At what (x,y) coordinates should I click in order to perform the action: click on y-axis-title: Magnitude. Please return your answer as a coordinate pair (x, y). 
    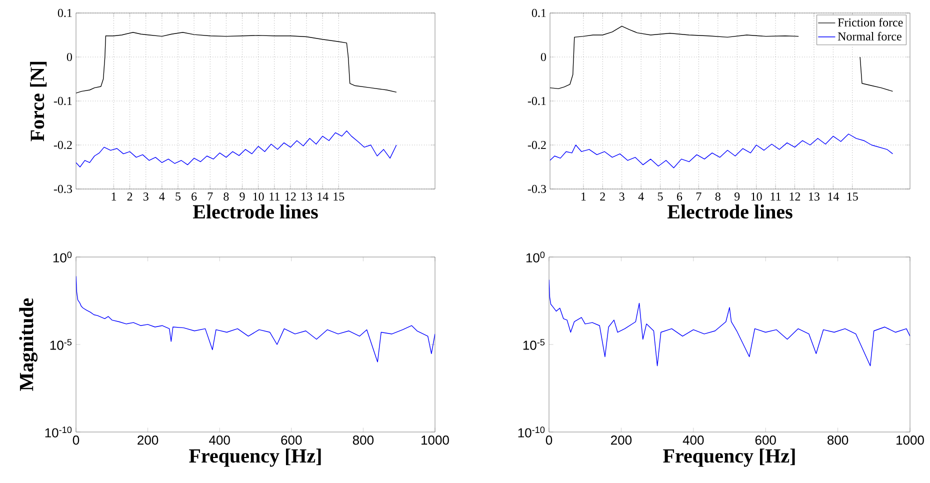
    Looking at the image, I should click on (28, 344).